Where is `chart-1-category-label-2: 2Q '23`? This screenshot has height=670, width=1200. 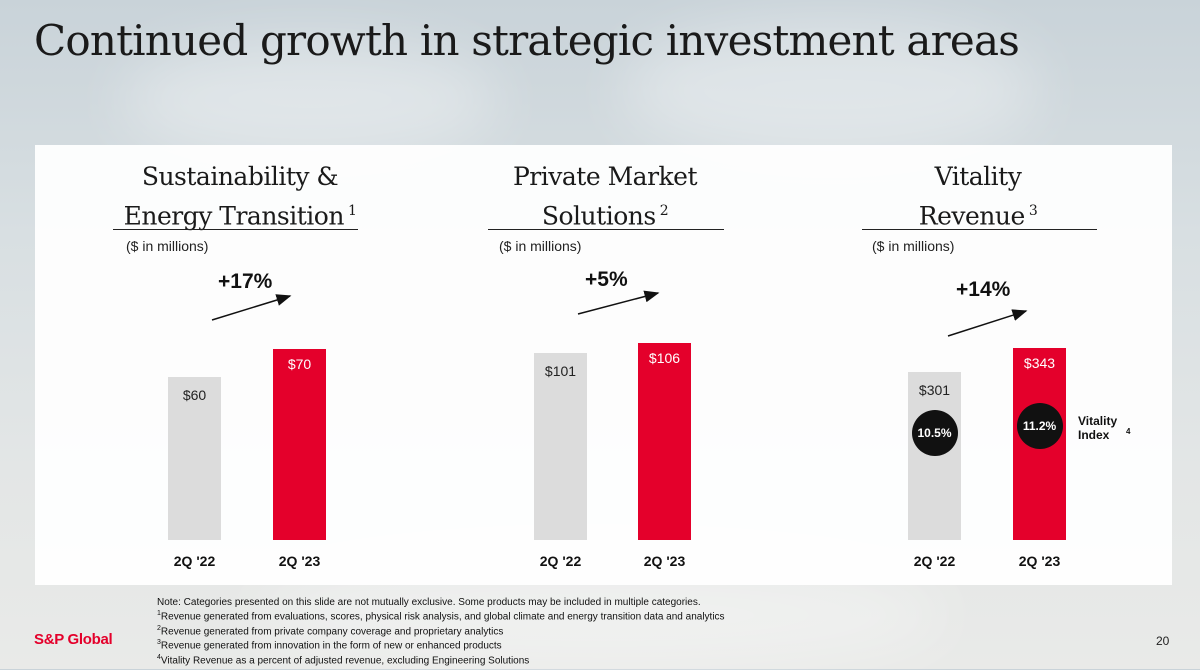 chart-1-category-label-2: 2Q '23 is located at coordinates (299, 561).